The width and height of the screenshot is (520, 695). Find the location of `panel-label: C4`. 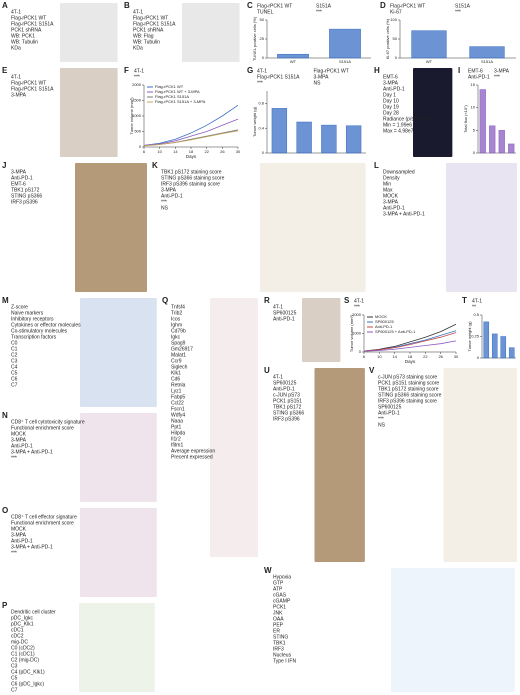

panel-label: C4 is located at coordinates (14, 367).